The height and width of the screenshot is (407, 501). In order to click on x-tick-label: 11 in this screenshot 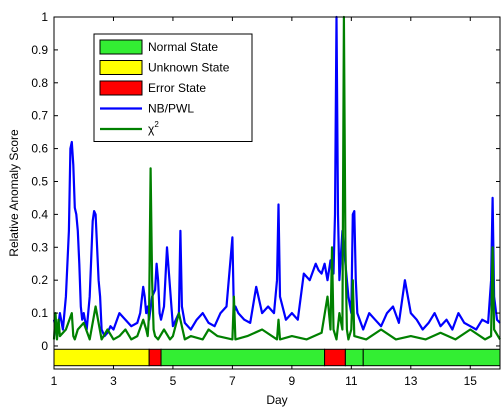, I will do `click(351, 381)`.